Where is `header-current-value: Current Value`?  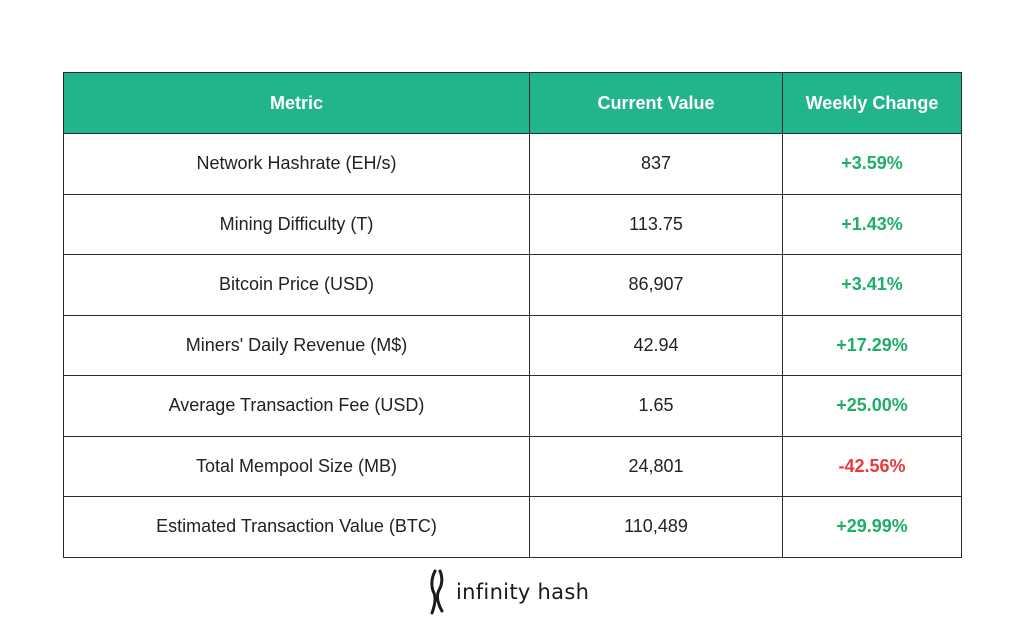
header-current-value: Current Value is located at coordinates (656, 103).